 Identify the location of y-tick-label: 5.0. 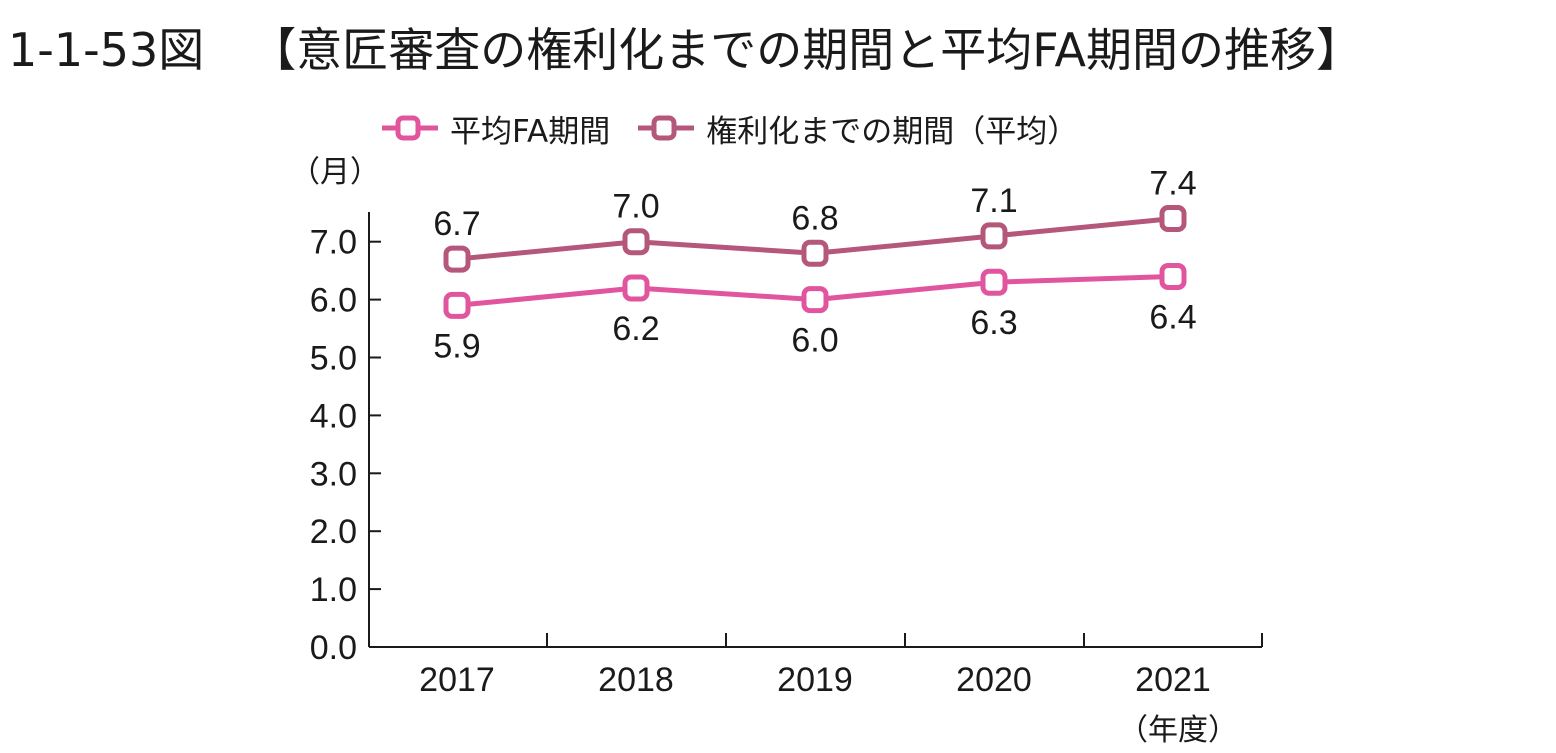
(333, 359).